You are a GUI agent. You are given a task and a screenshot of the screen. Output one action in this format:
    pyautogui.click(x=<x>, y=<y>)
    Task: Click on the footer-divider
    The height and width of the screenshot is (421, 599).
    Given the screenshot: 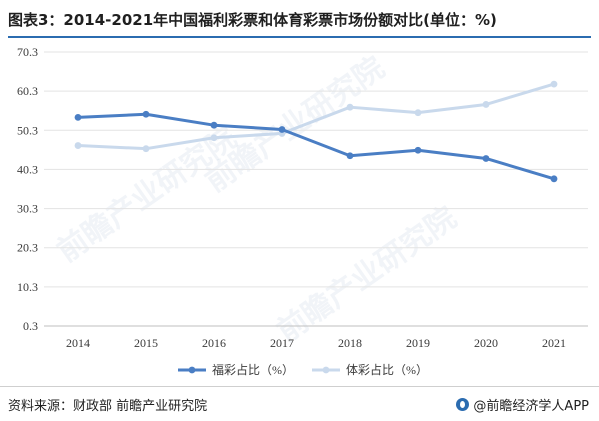 What is the action you would take?
    pyautogui.click(x=299, y=386)
    